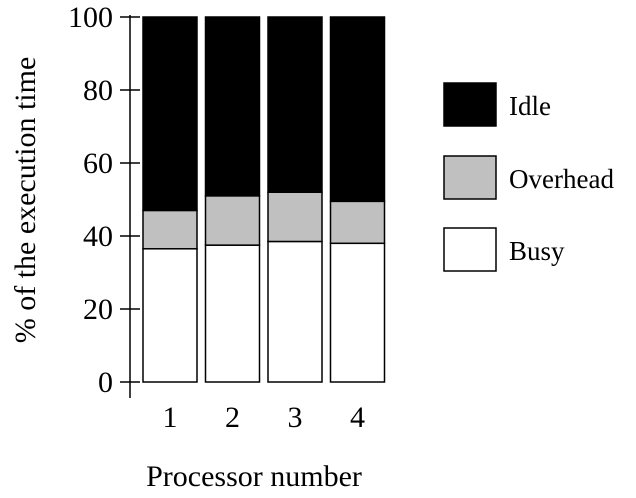 The width and height of the screenshot is (636, 498). Describe the element at coordinates (170, 315) in the screenshot. I see `bar-1-busy` at that location.